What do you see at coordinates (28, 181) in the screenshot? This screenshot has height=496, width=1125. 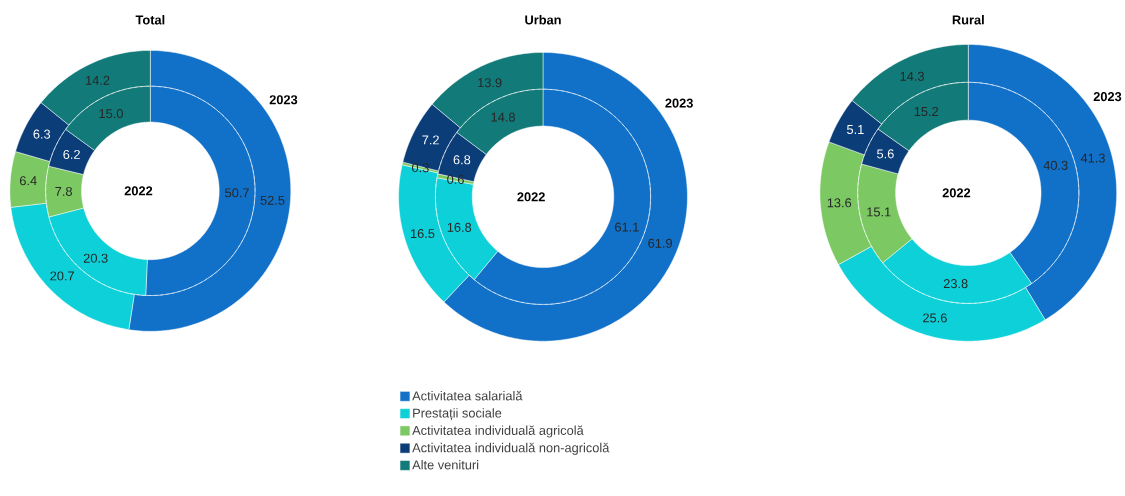 I see `data-label: 6.4` at bounding box center [28, 181].